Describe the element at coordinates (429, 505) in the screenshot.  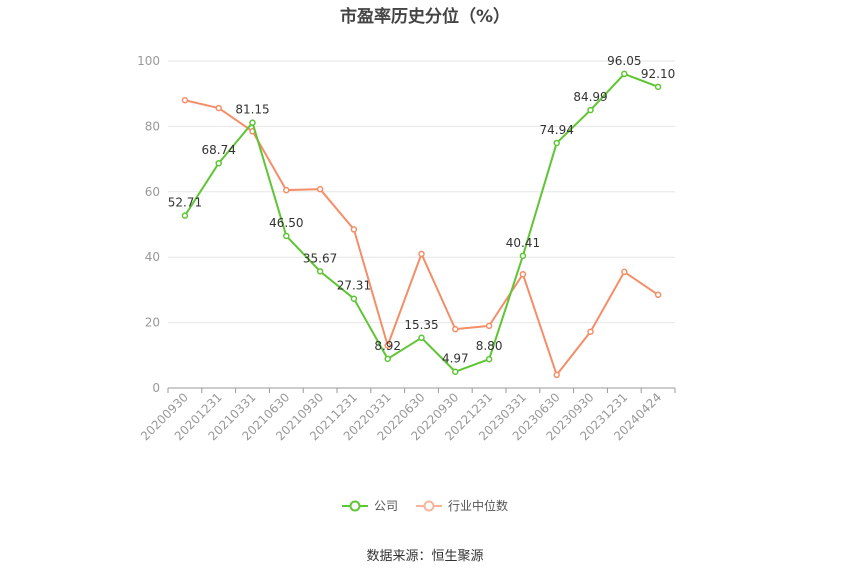
I see `legend-swatch-industry-icon` at that location.